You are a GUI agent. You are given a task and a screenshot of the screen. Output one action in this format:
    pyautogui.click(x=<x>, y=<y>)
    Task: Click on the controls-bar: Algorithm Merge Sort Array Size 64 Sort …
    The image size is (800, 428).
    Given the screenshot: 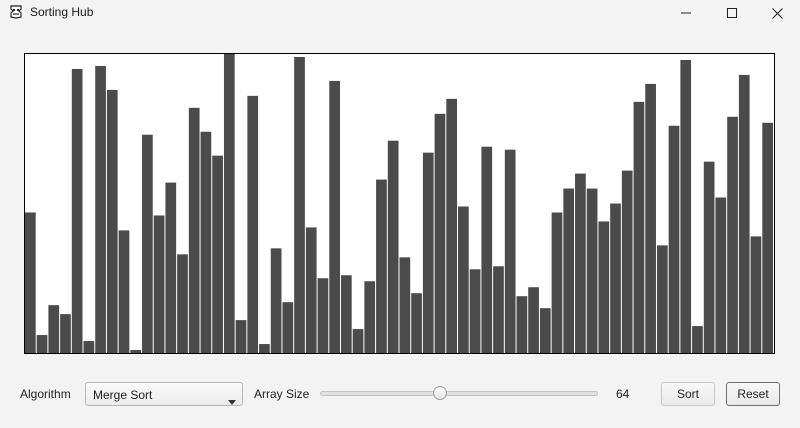 What is the action you would take?
    pyautogui.click(x=400, y=394)
    